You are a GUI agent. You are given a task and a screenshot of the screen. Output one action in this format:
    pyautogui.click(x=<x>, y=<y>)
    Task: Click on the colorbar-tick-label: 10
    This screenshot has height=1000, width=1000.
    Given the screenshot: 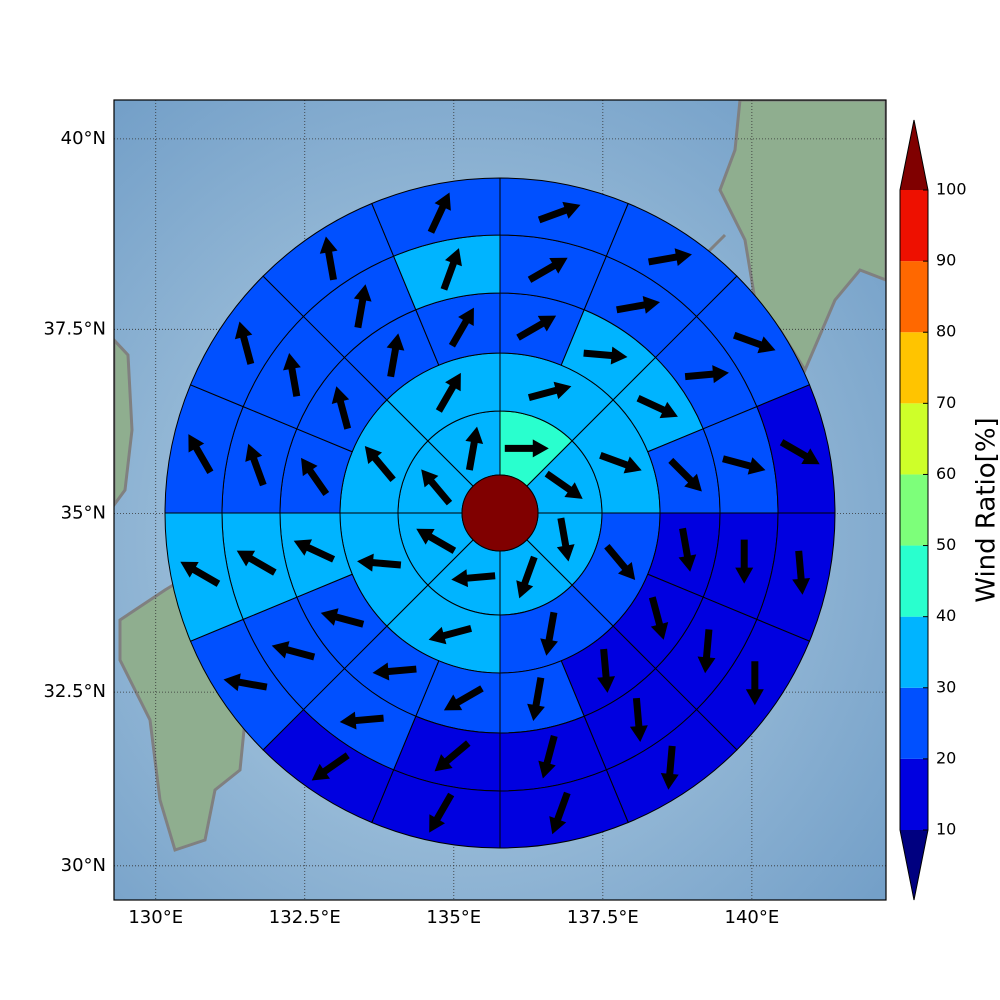 What is the action you would take?
    pyautogui.click(x=946, y=829)
    